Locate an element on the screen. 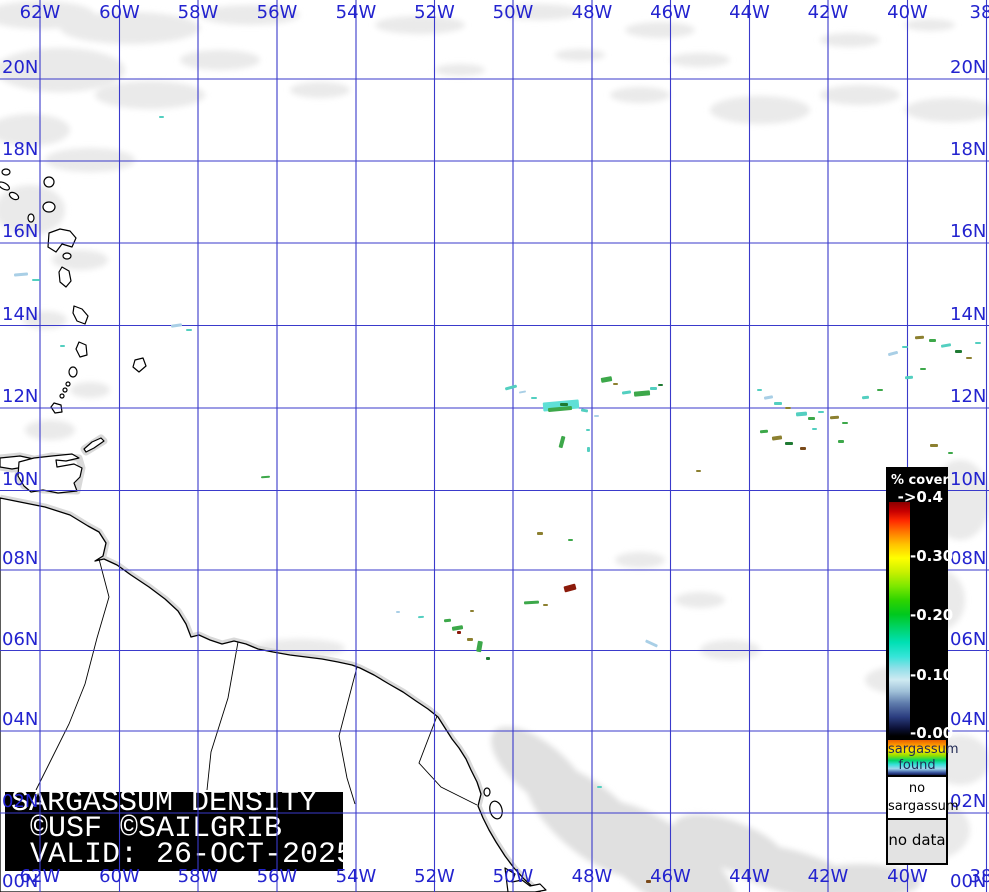 The width and height of the screenshot is (989, 892). legend-no-data: no data is located at coordinates (917, 842).